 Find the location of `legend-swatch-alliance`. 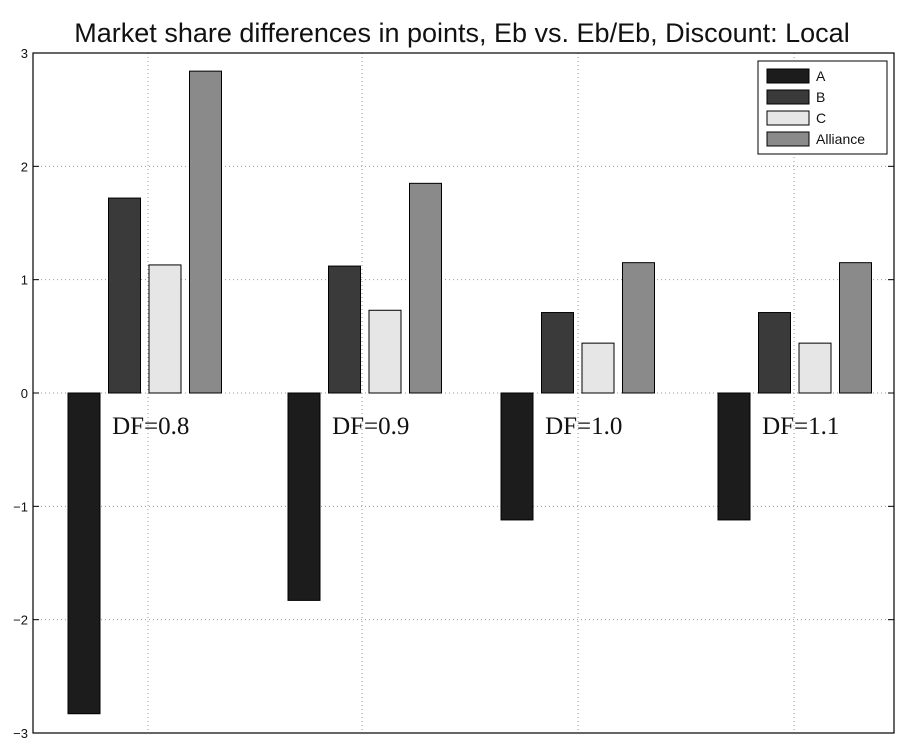

legend-swatch-alliance is located at coordinates (788, 139).